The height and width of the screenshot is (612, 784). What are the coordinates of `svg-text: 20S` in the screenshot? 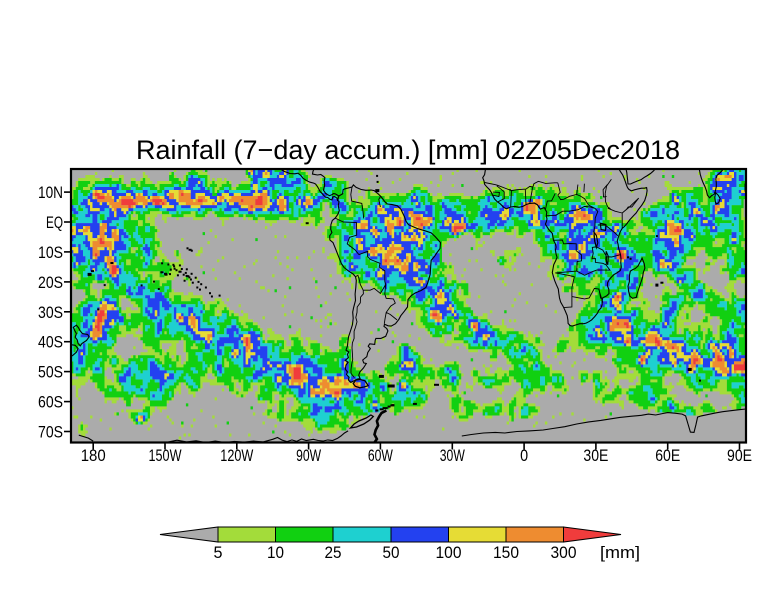 It's located at (50, 282).